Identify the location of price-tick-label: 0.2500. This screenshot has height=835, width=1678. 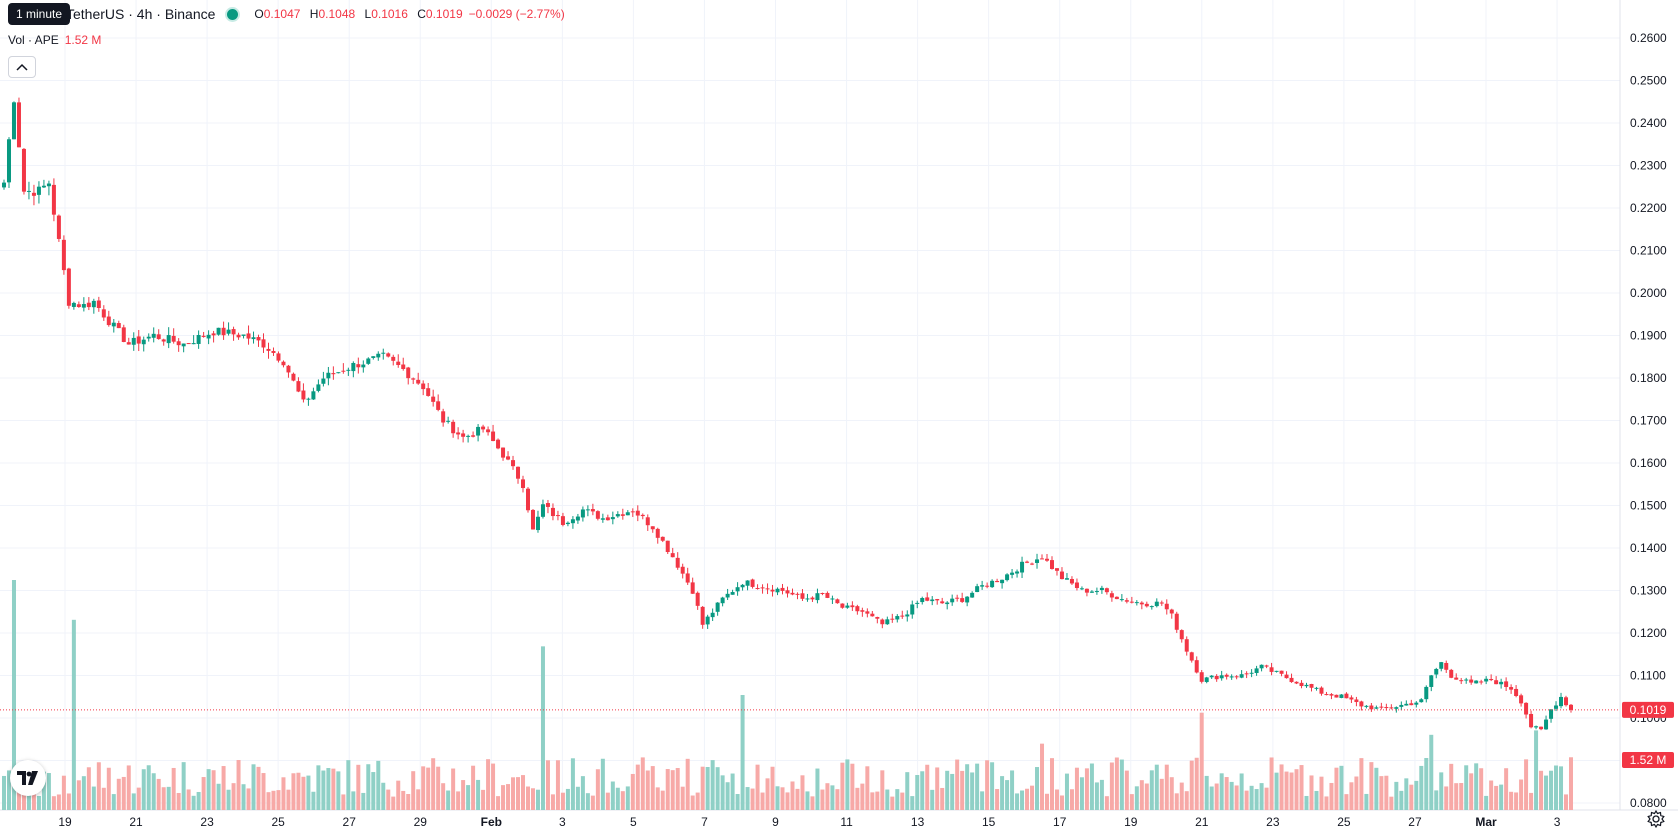
(1648, 81).